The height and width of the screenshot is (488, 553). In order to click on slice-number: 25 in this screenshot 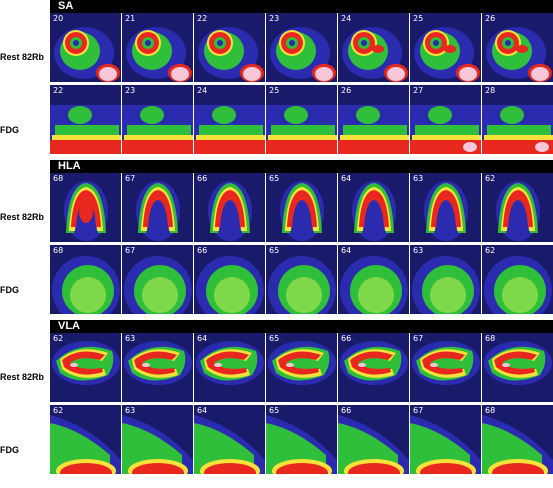, I will do `click(274, 90)`.